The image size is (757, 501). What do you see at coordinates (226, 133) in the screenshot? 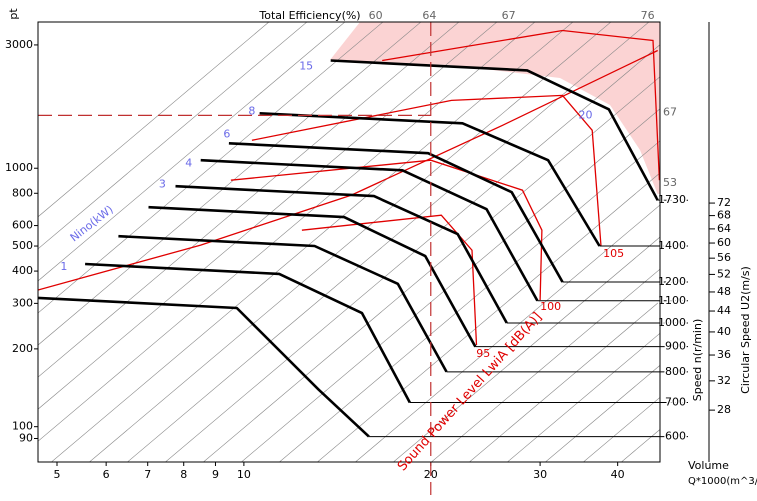
I see `power-label: 6` at bounding box center [226, 133].